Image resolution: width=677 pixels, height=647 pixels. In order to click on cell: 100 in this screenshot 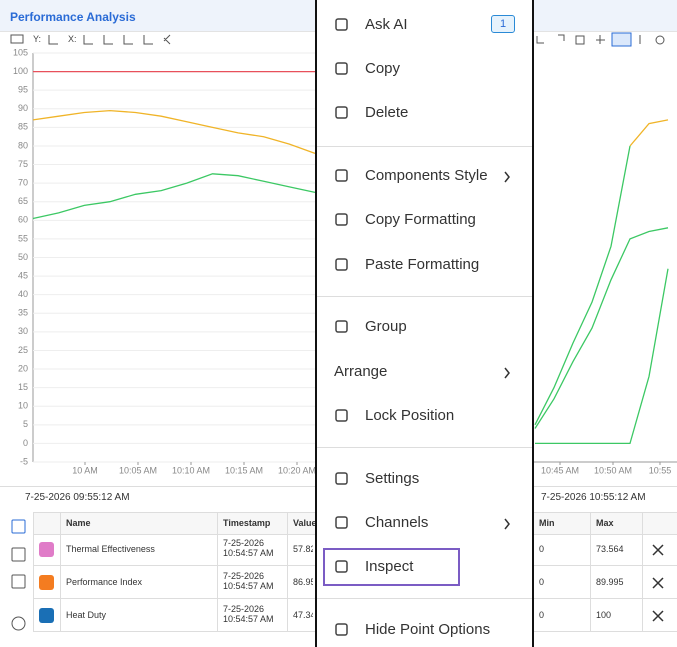, I will do `click(604, 615)`.